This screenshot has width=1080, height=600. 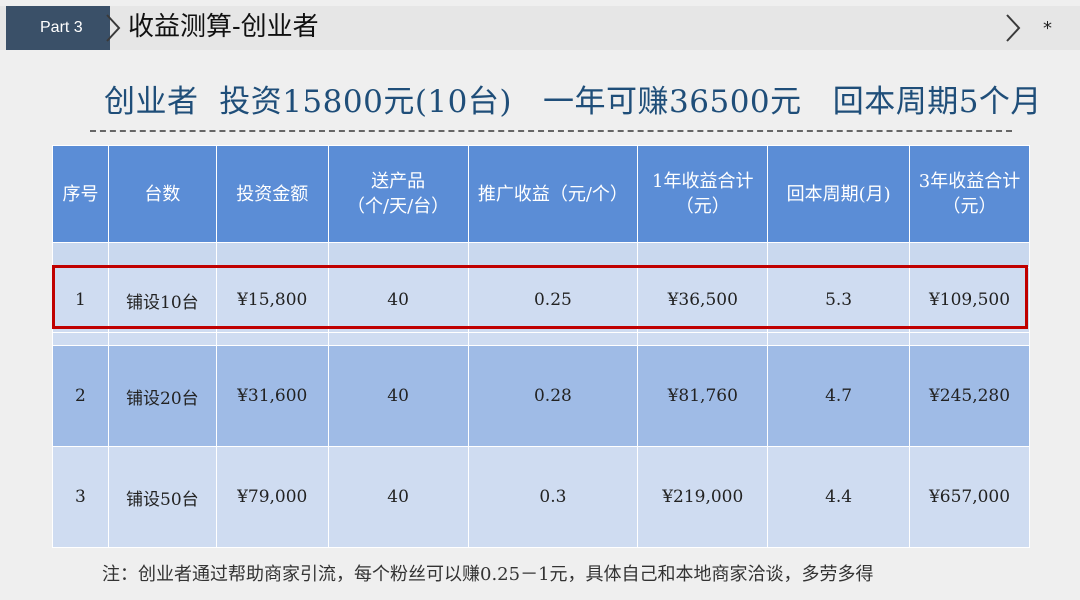 What do you see at coordinates (553, 497) in the screenshot?
I see `table-cell: 0.3` at bounding box center [553, 497].